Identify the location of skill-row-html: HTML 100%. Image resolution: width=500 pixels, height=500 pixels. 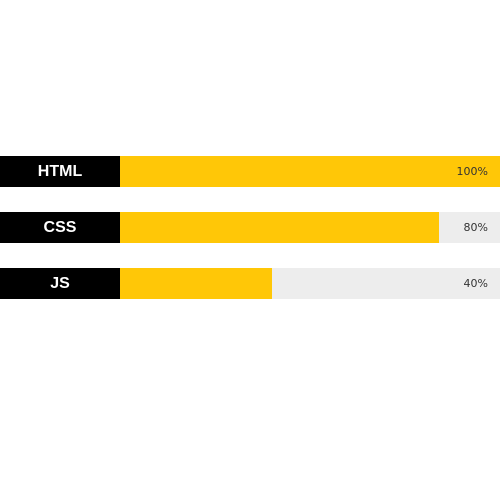
(250, 171).